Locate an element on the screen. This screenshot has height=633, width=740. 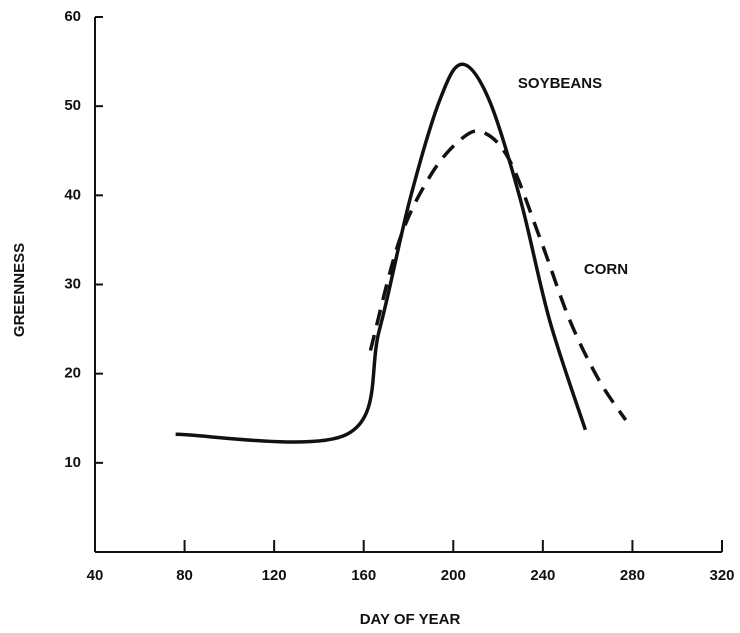
y-tick-label: 20 is located at coordinates (72, 373).